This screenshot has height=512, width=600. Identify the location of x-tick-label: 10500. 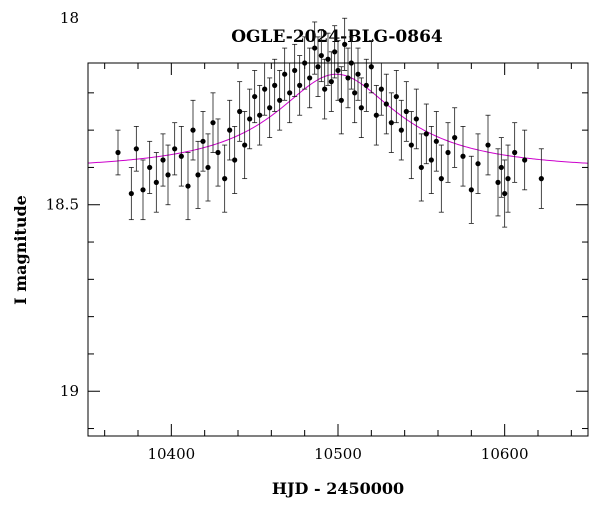
(338, 454).